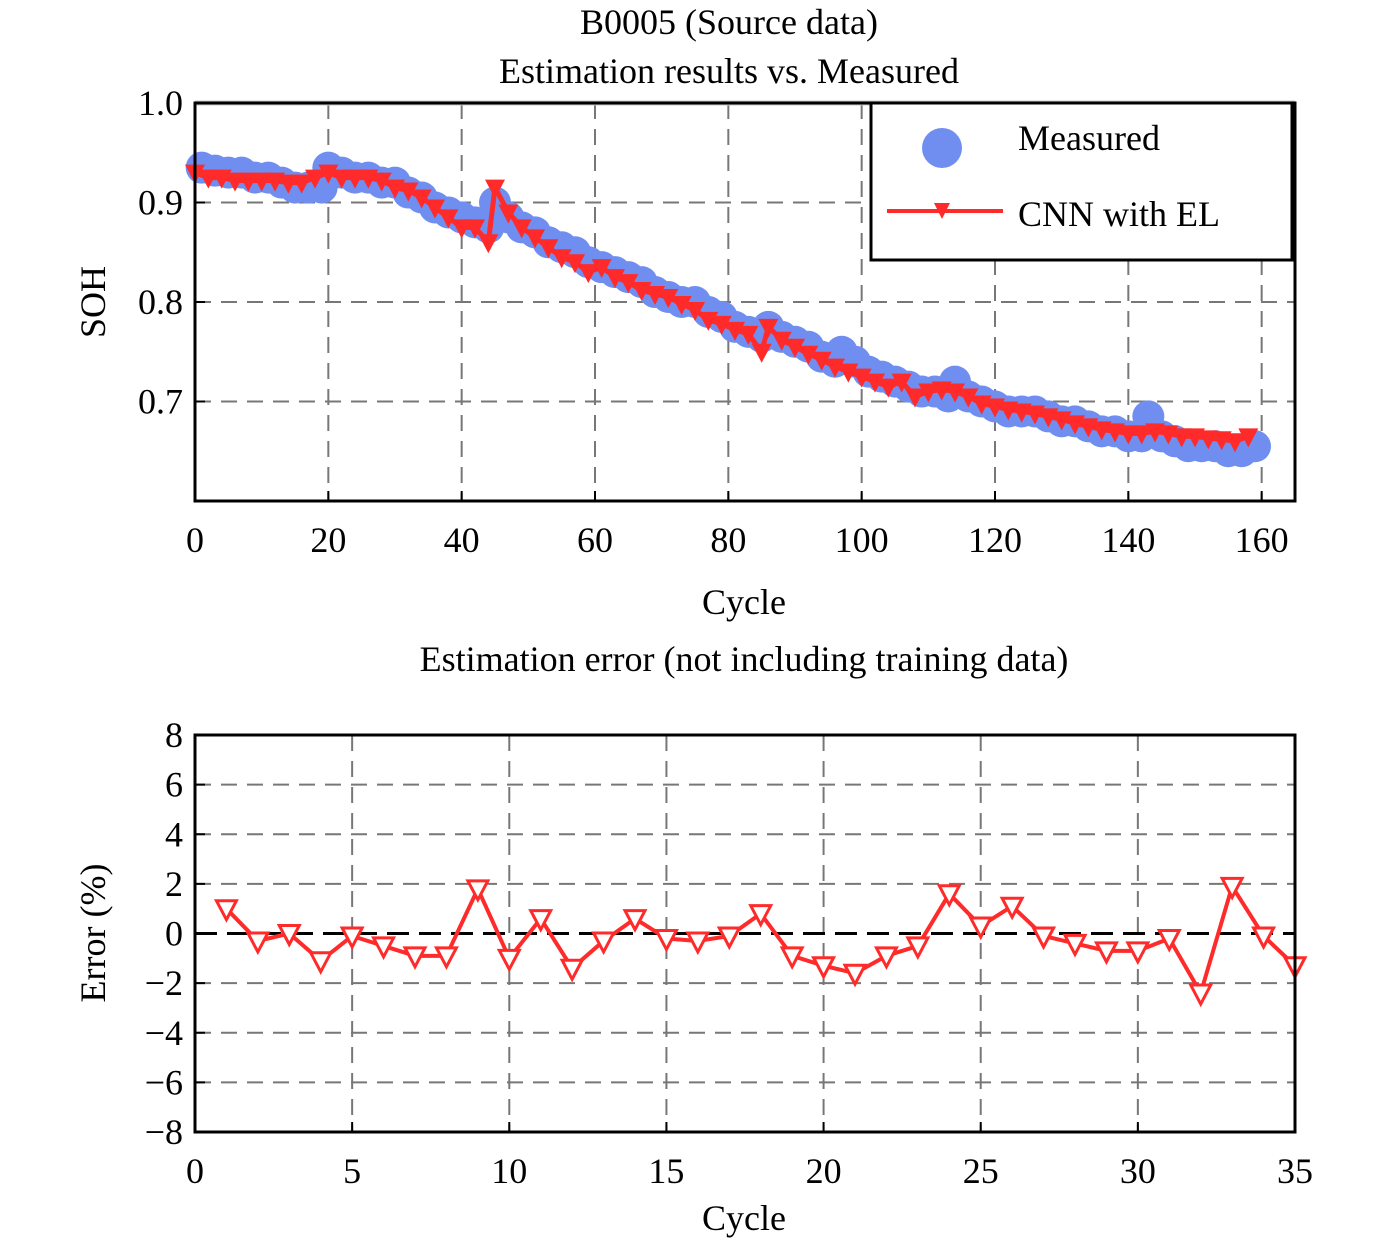  I want to click on y-tick-label: −6, so click(164, 1082).